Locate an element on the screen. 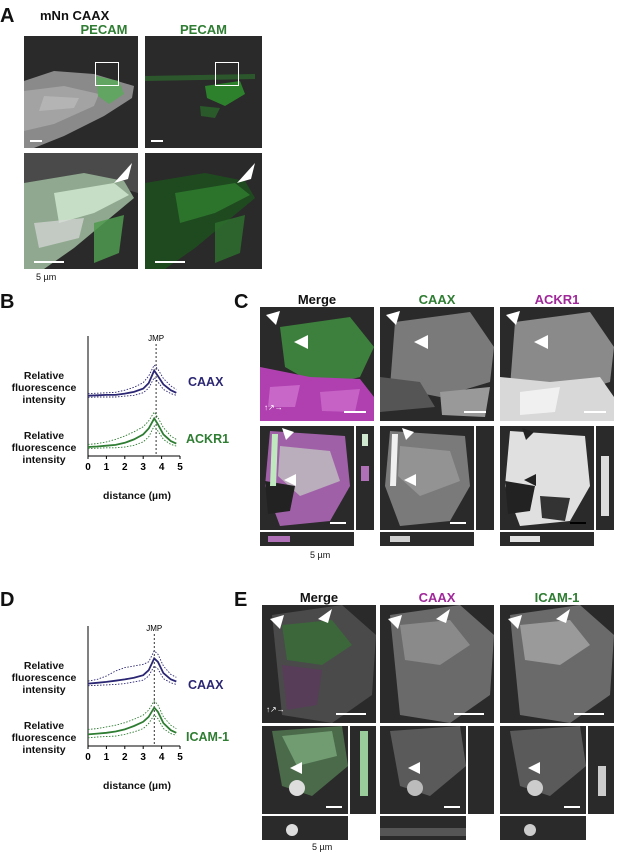 The width and height of the screenshot is (617, 852). panel-c-side-caax is located at coordinates (485, 478).